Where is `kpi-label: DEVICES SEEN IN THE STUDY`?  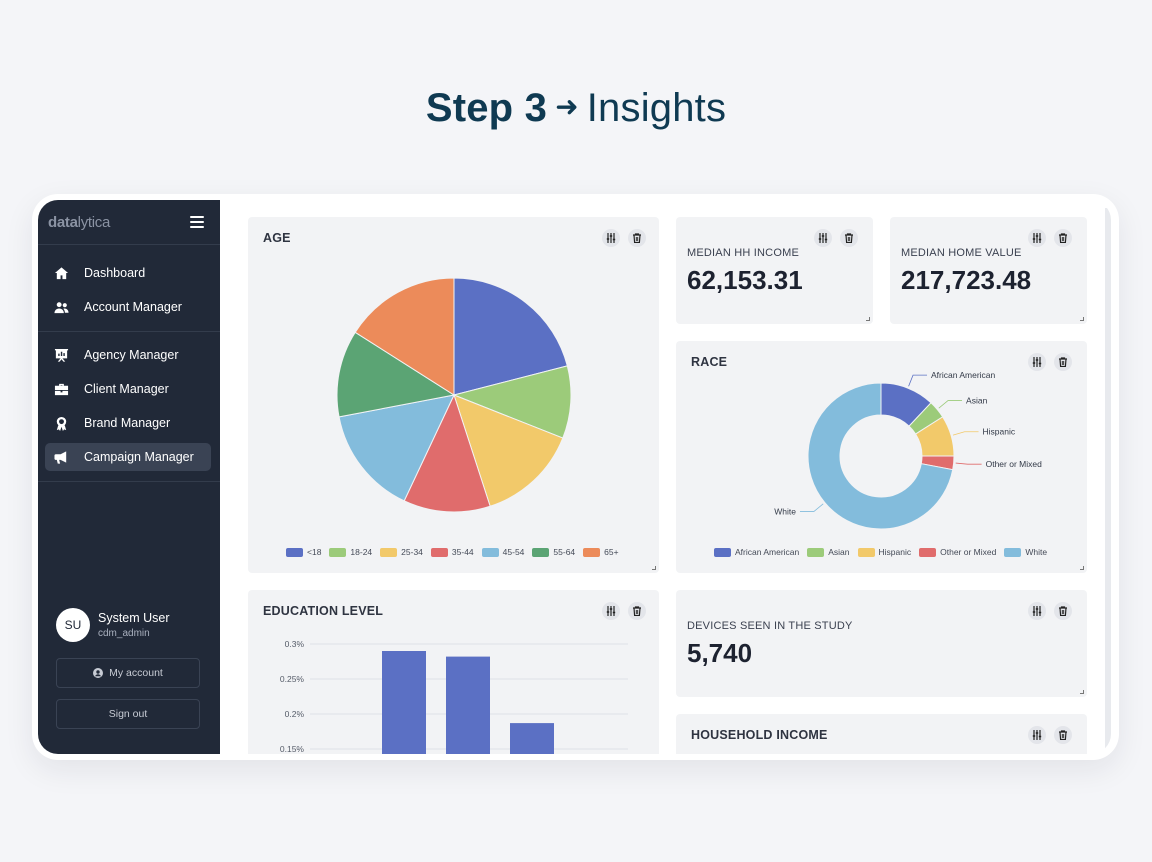
kpi-label: DEVICES SEEN IN THE STUDY is located at coordinates (770, 626).